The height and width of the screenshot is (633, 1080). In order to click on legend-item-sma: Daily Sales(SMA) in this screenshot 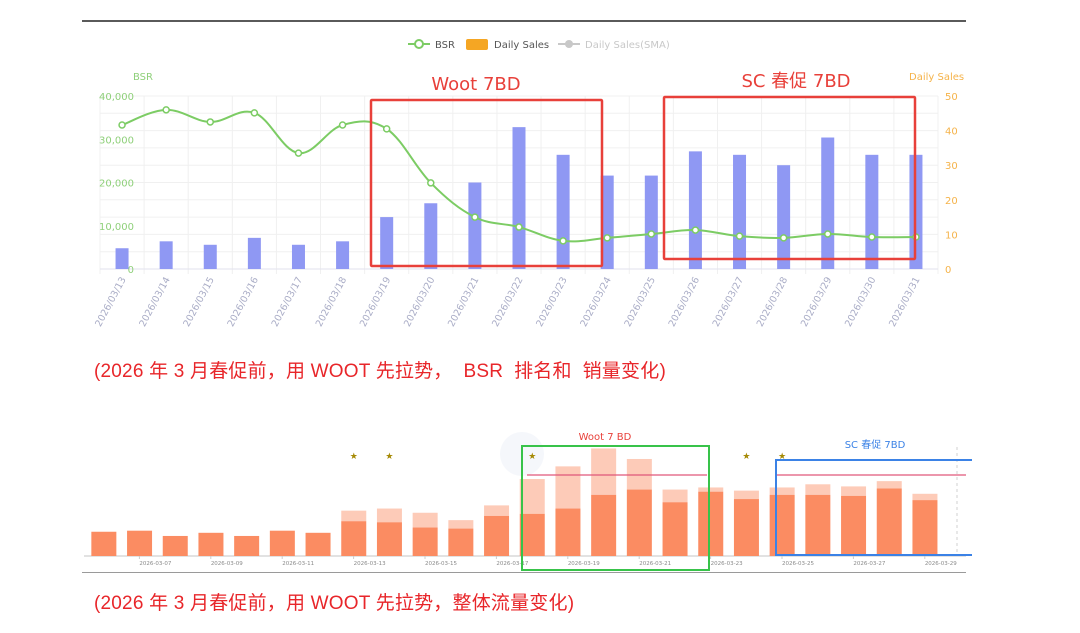, I will do `click(614, 45)`.